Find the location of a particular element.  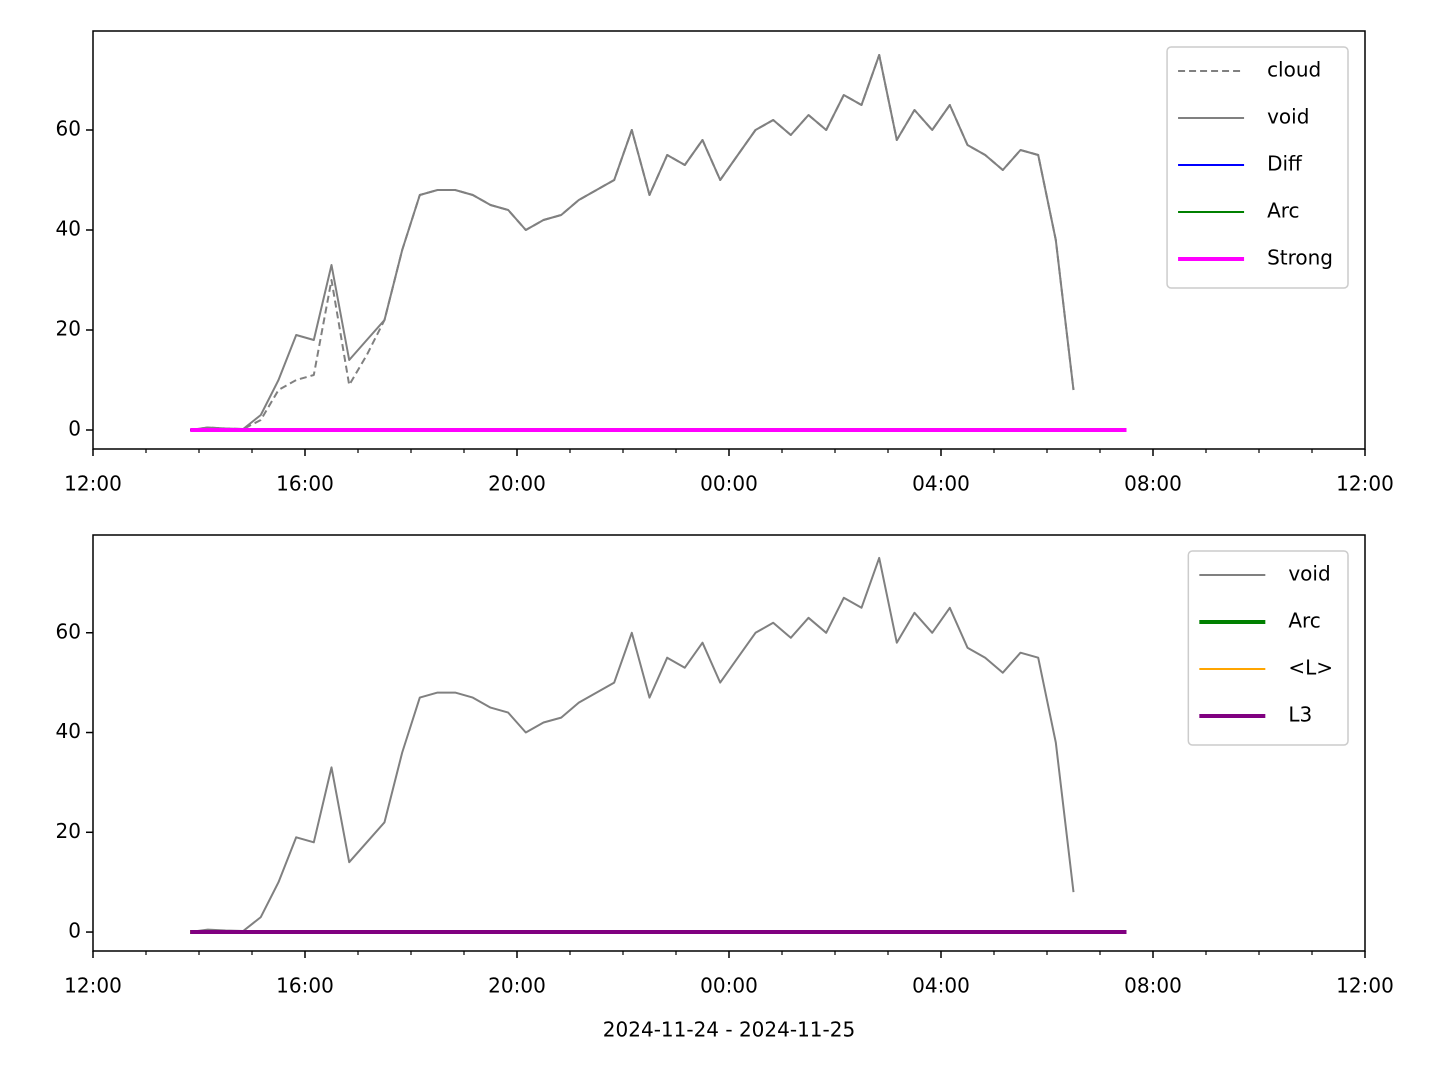

legend-label: L3 is located at coordinates (1300, 715).